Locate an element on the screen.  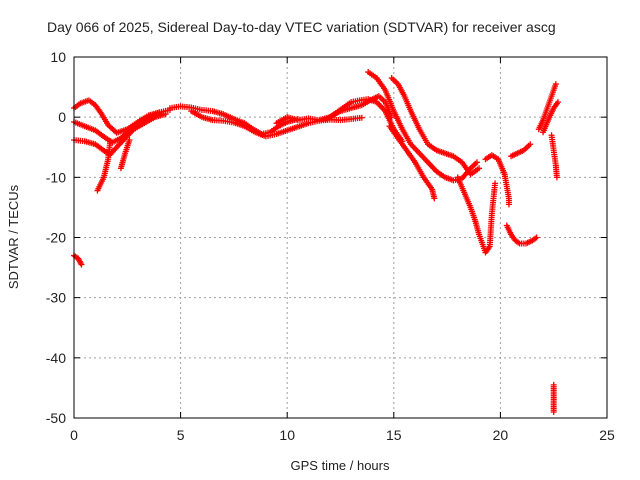
y-tick-label: 0 is located at coordinates (62, 117).